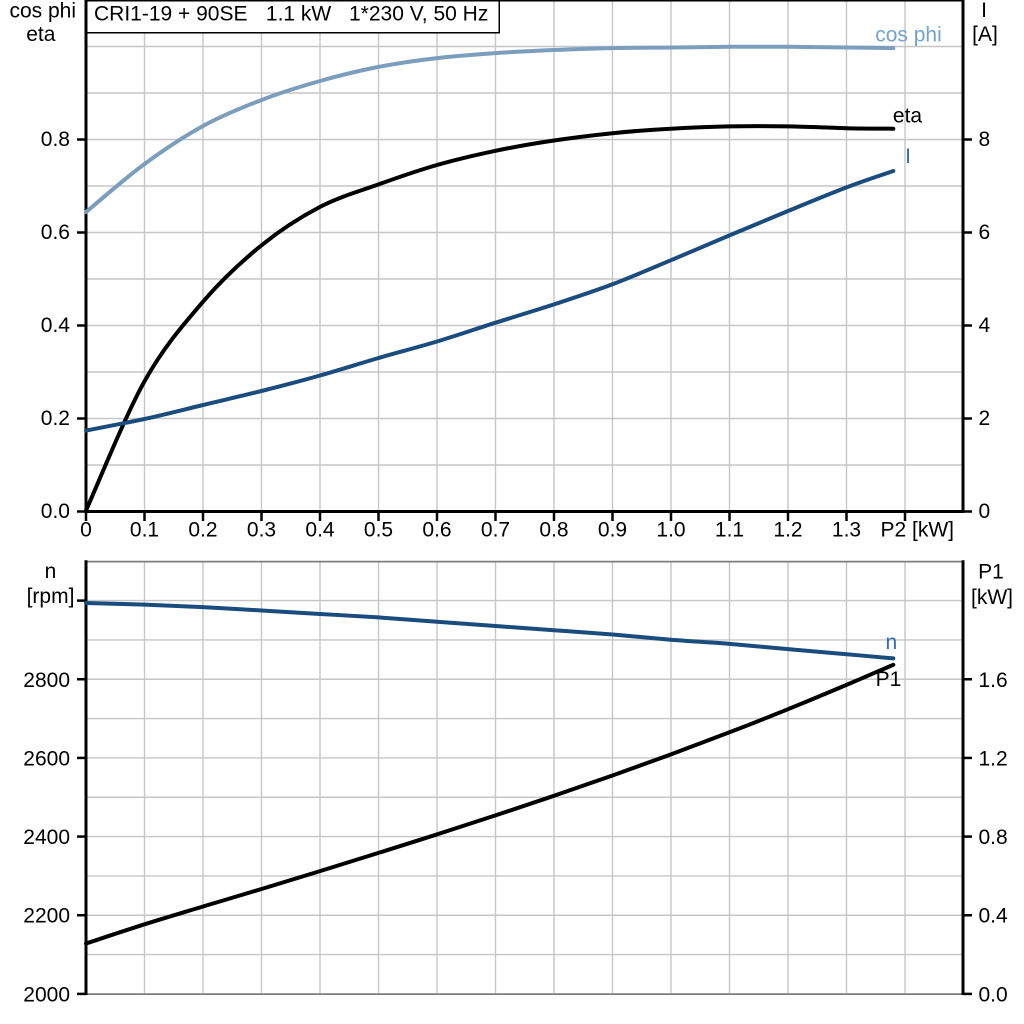  Describe the element at coordinates (46, 837) in the screenshot. I see `svg-text: 2400` at that location.